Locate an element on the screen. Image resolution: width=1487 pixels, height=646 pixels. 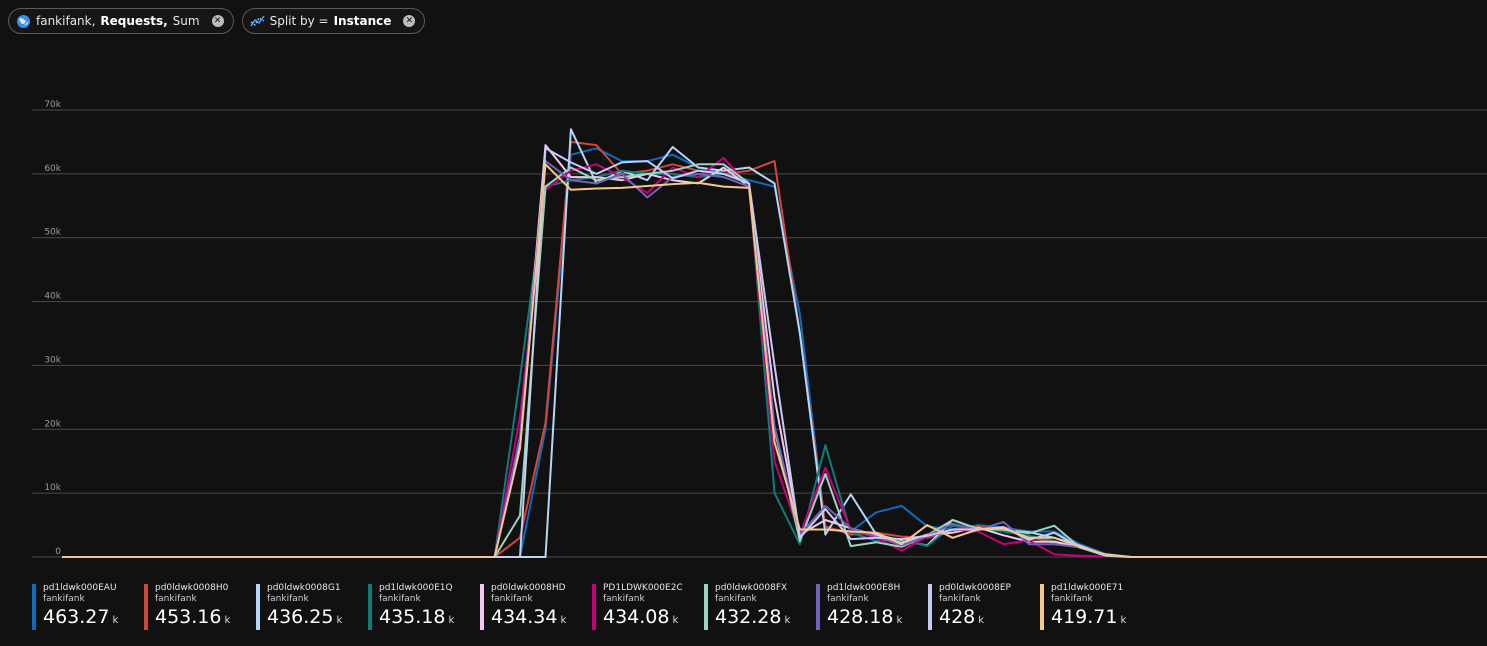
split-chart-icon is located at coordinates (257, 21).